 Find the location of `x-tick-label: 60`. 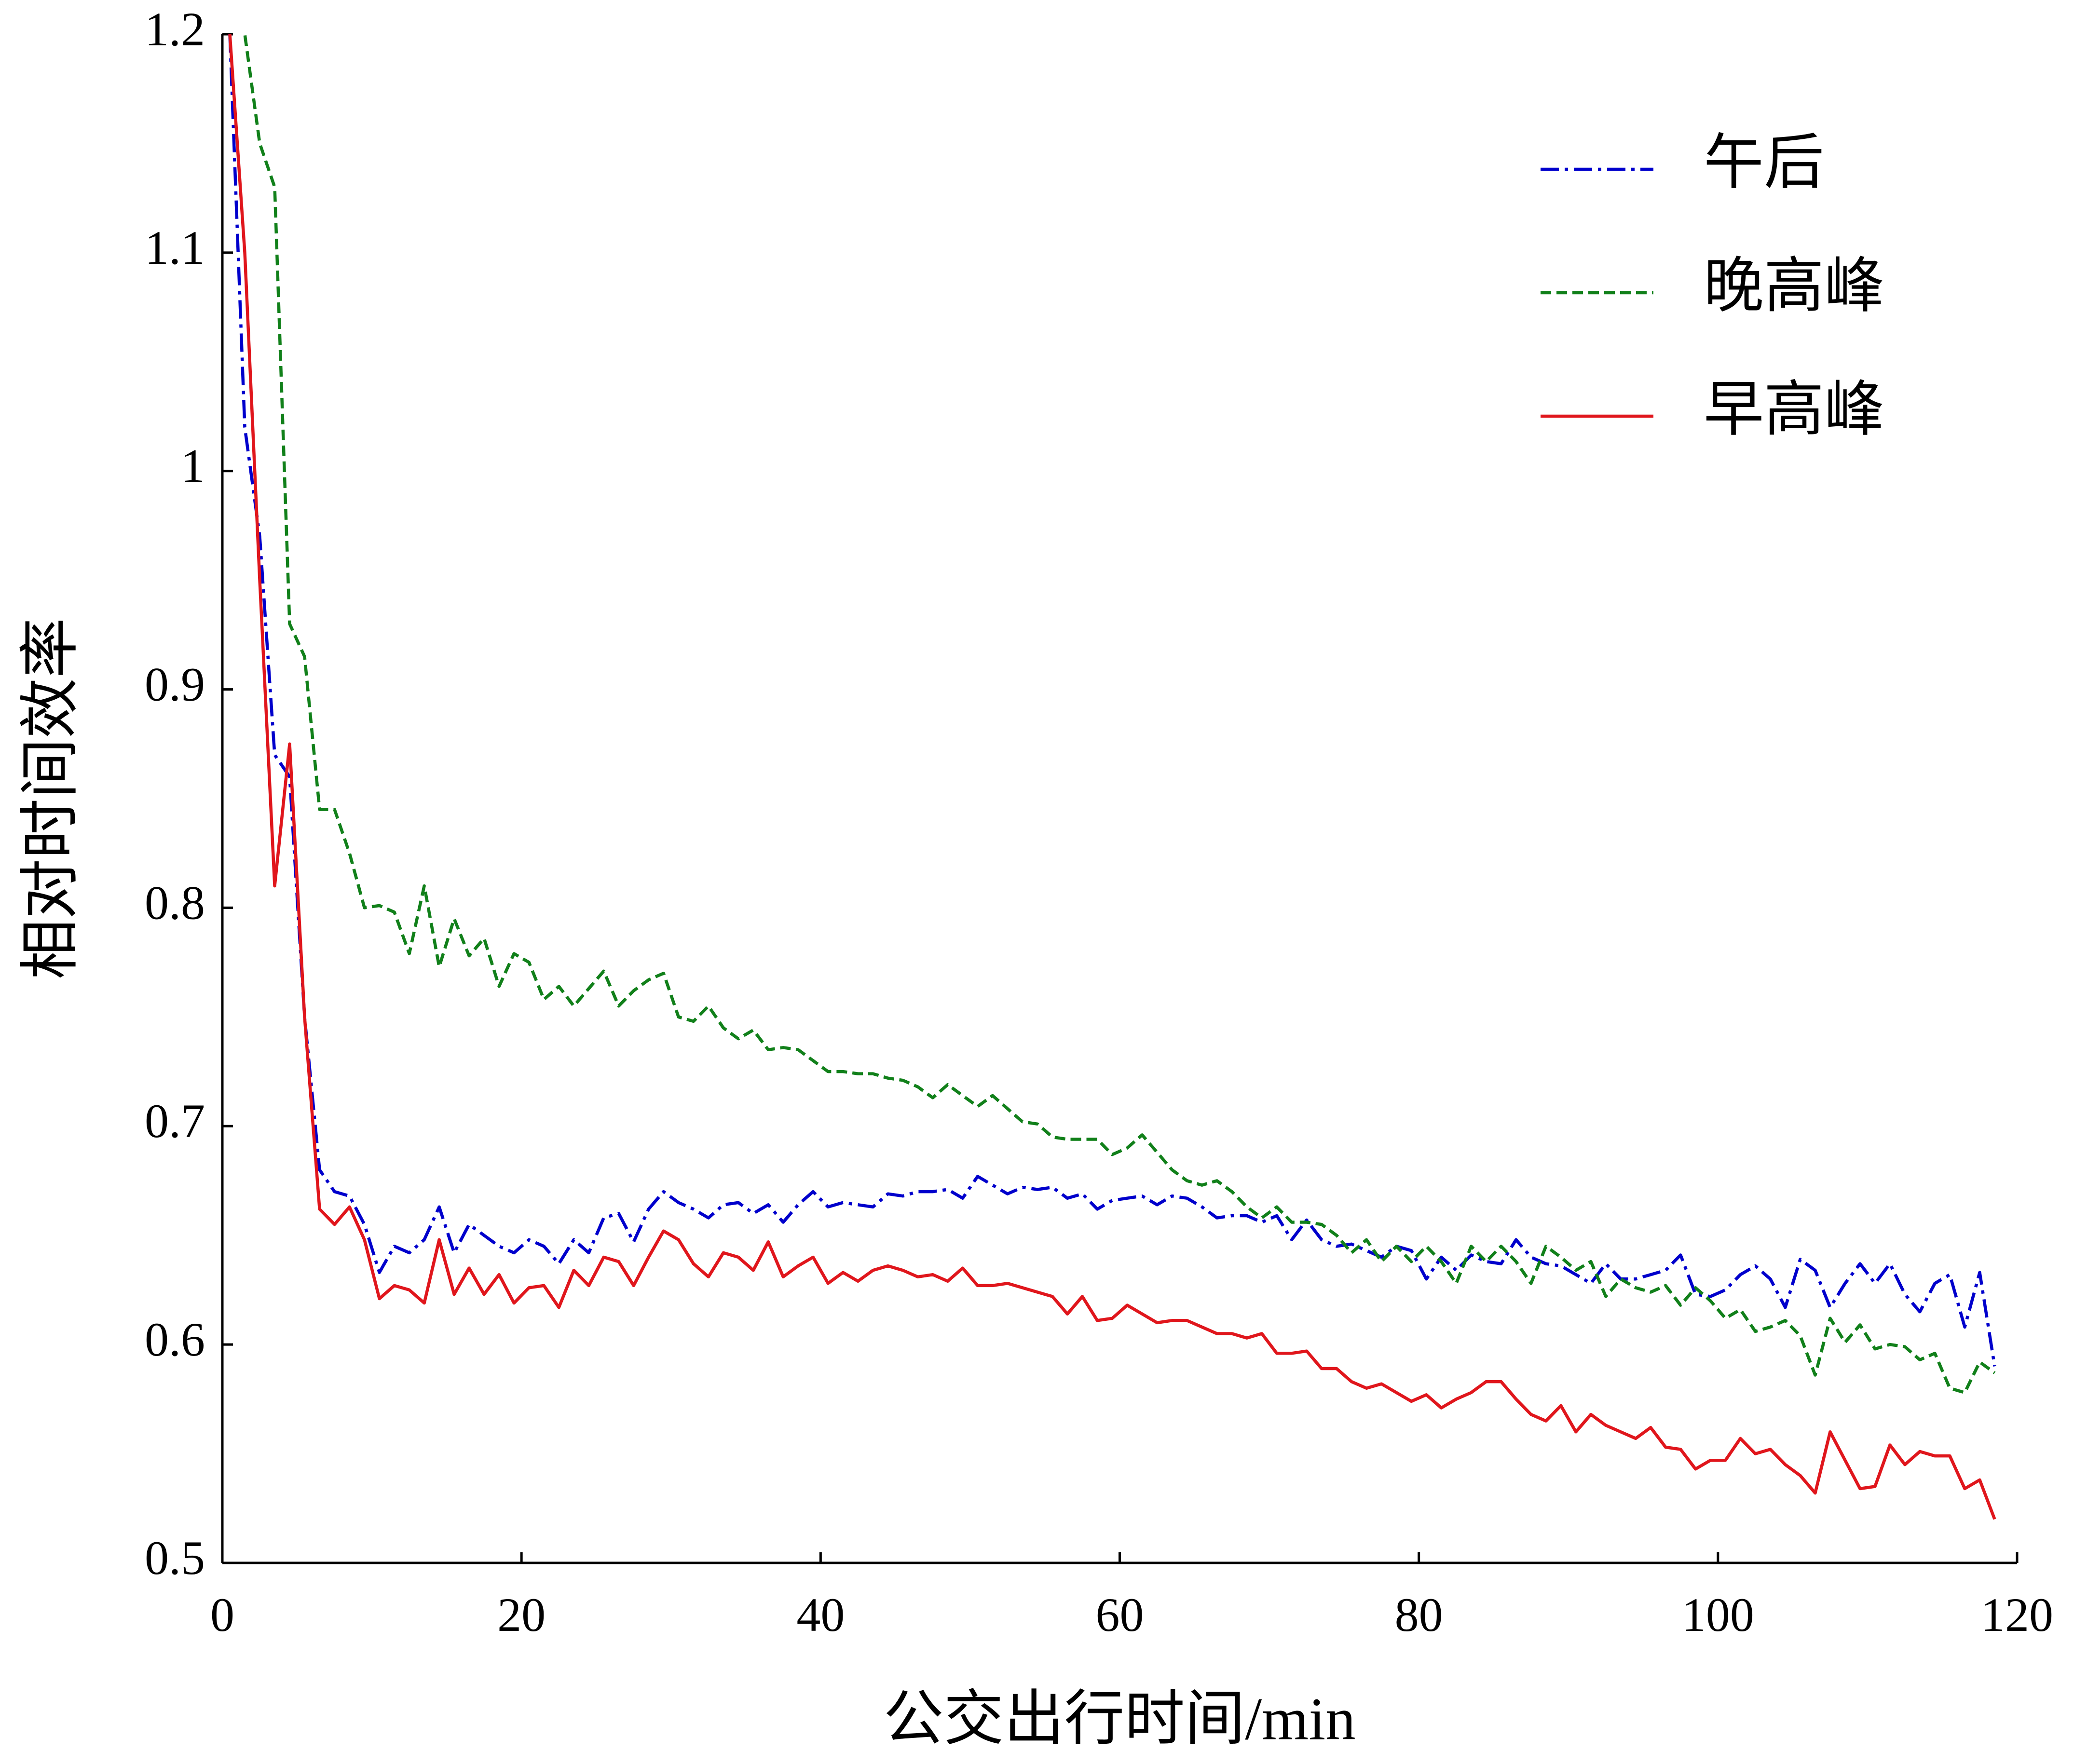

x-tick-label: 60 is located at coordinates (1120, 1615).